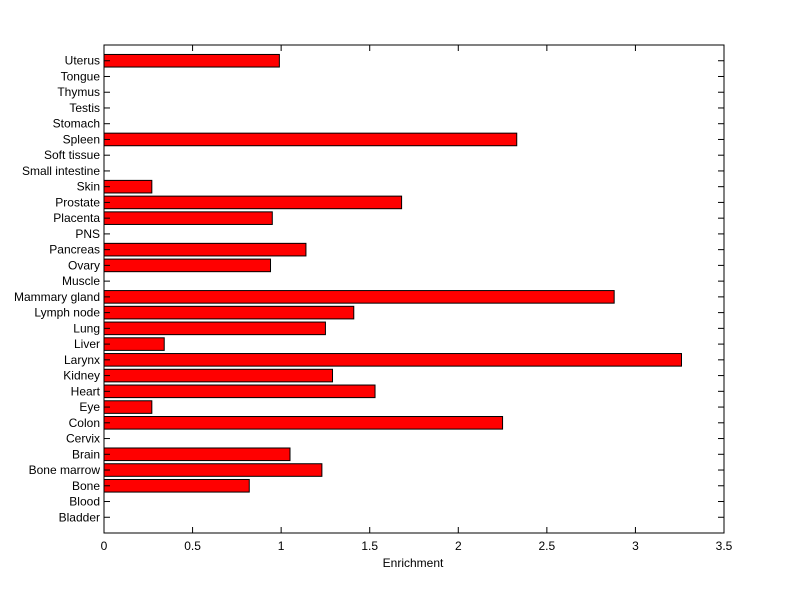 Image resolution: width=800 pixels, height=604 pixels. What do you see at coordinates (67, 313) in the screenshot?
I see `y-tick-label: Lymph node` at bounding box center [67, 313].